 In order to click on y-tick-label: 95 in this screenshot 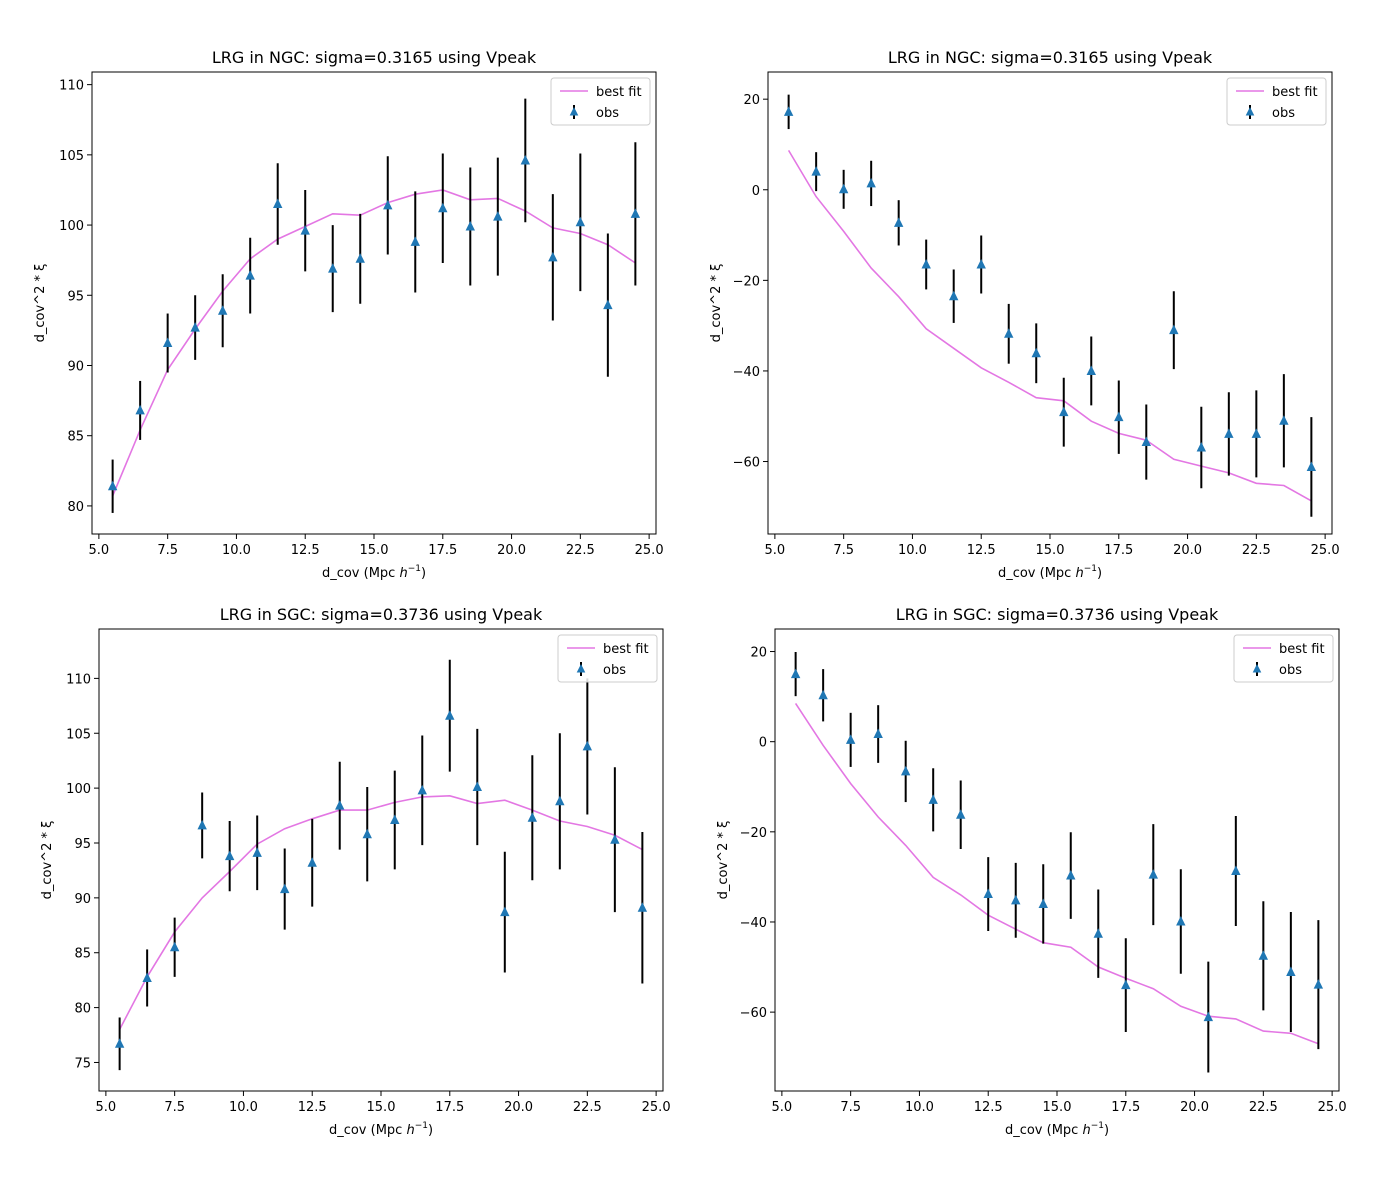, I will do `click(82, 844)`.